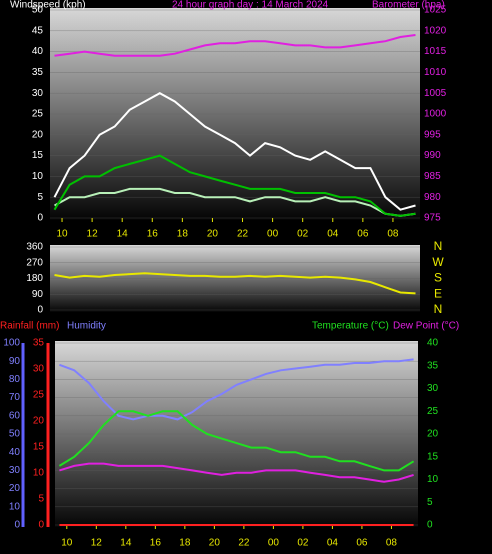 The image size is (492, 554). I want to click on y-tick-label: 100, so click(11, 343).